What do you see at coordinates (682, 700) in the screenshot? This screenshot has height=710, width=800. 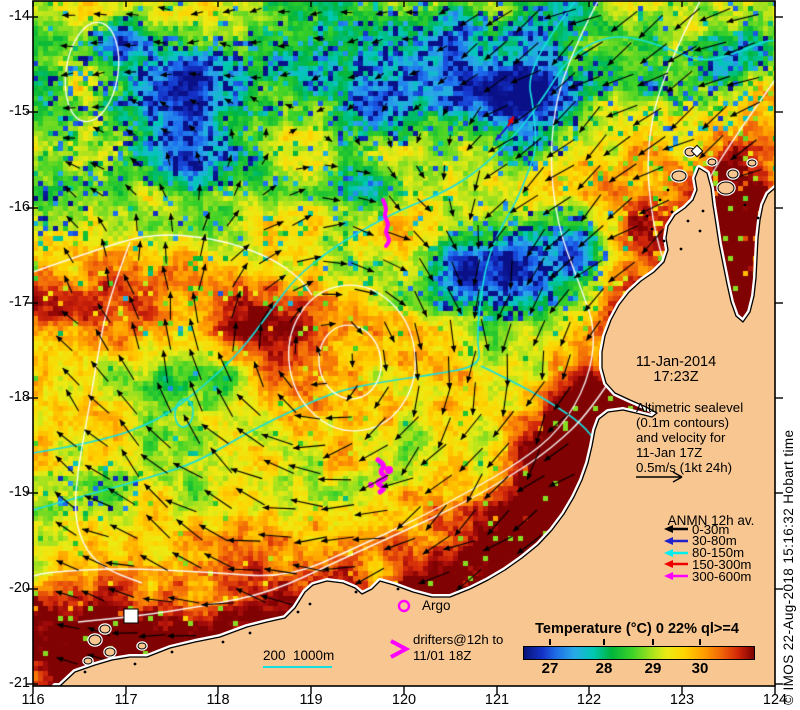 I see `x-axis-tick-label: 123` at bounding box center [682, 700].